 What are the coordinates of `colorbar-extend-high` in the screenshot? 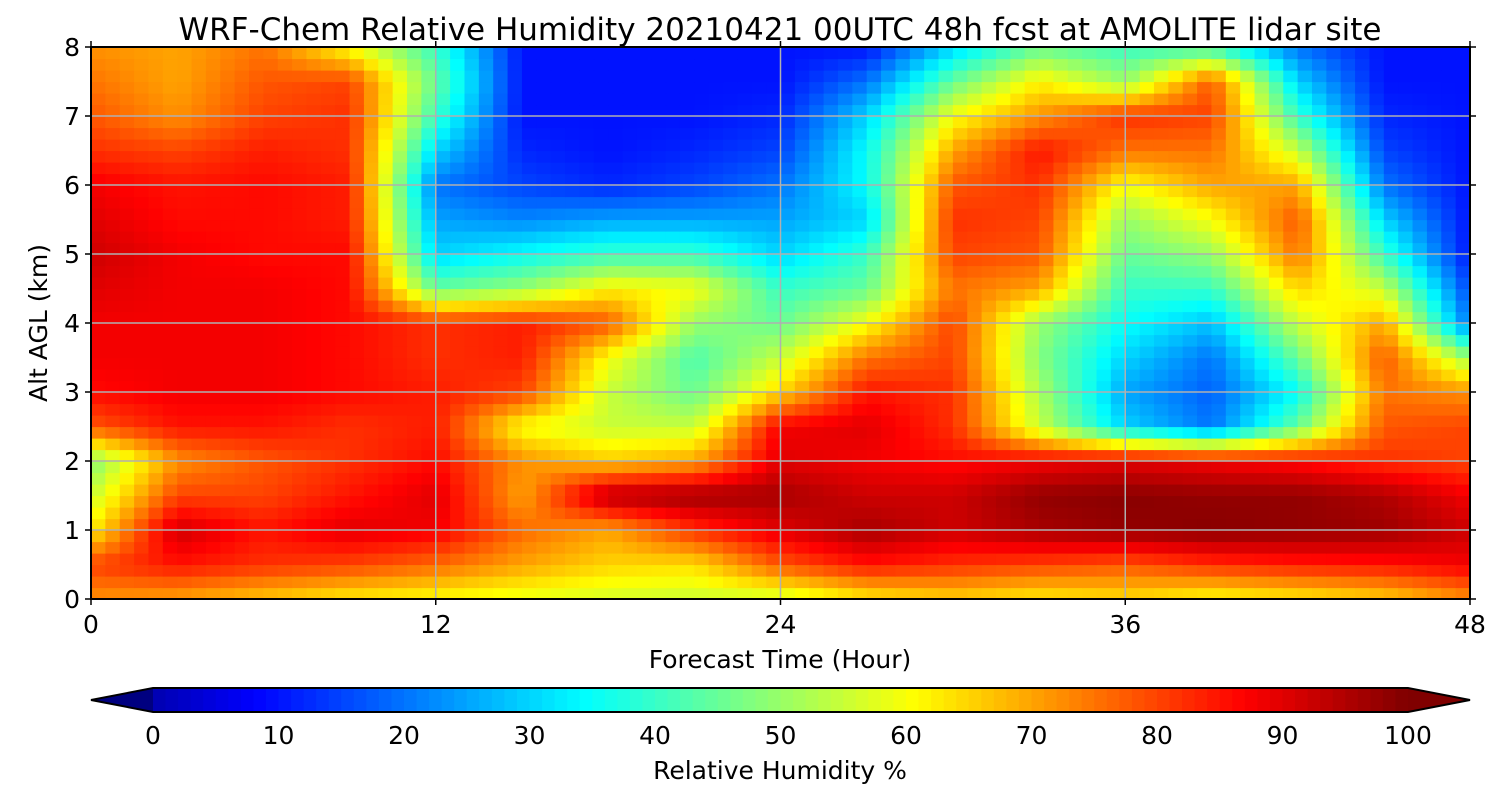 It's located at (1439, 700).